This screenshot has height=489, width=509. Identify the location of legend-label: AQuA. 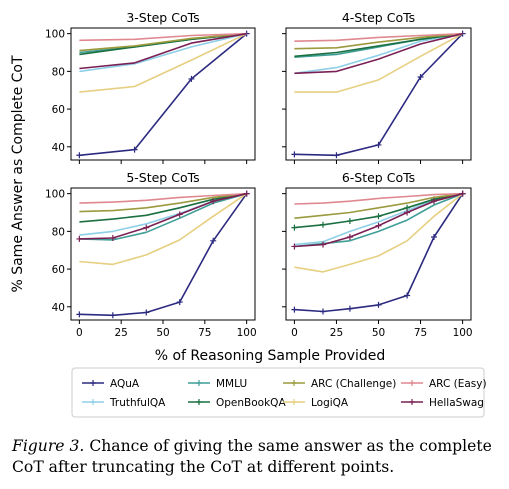
(125, 384).